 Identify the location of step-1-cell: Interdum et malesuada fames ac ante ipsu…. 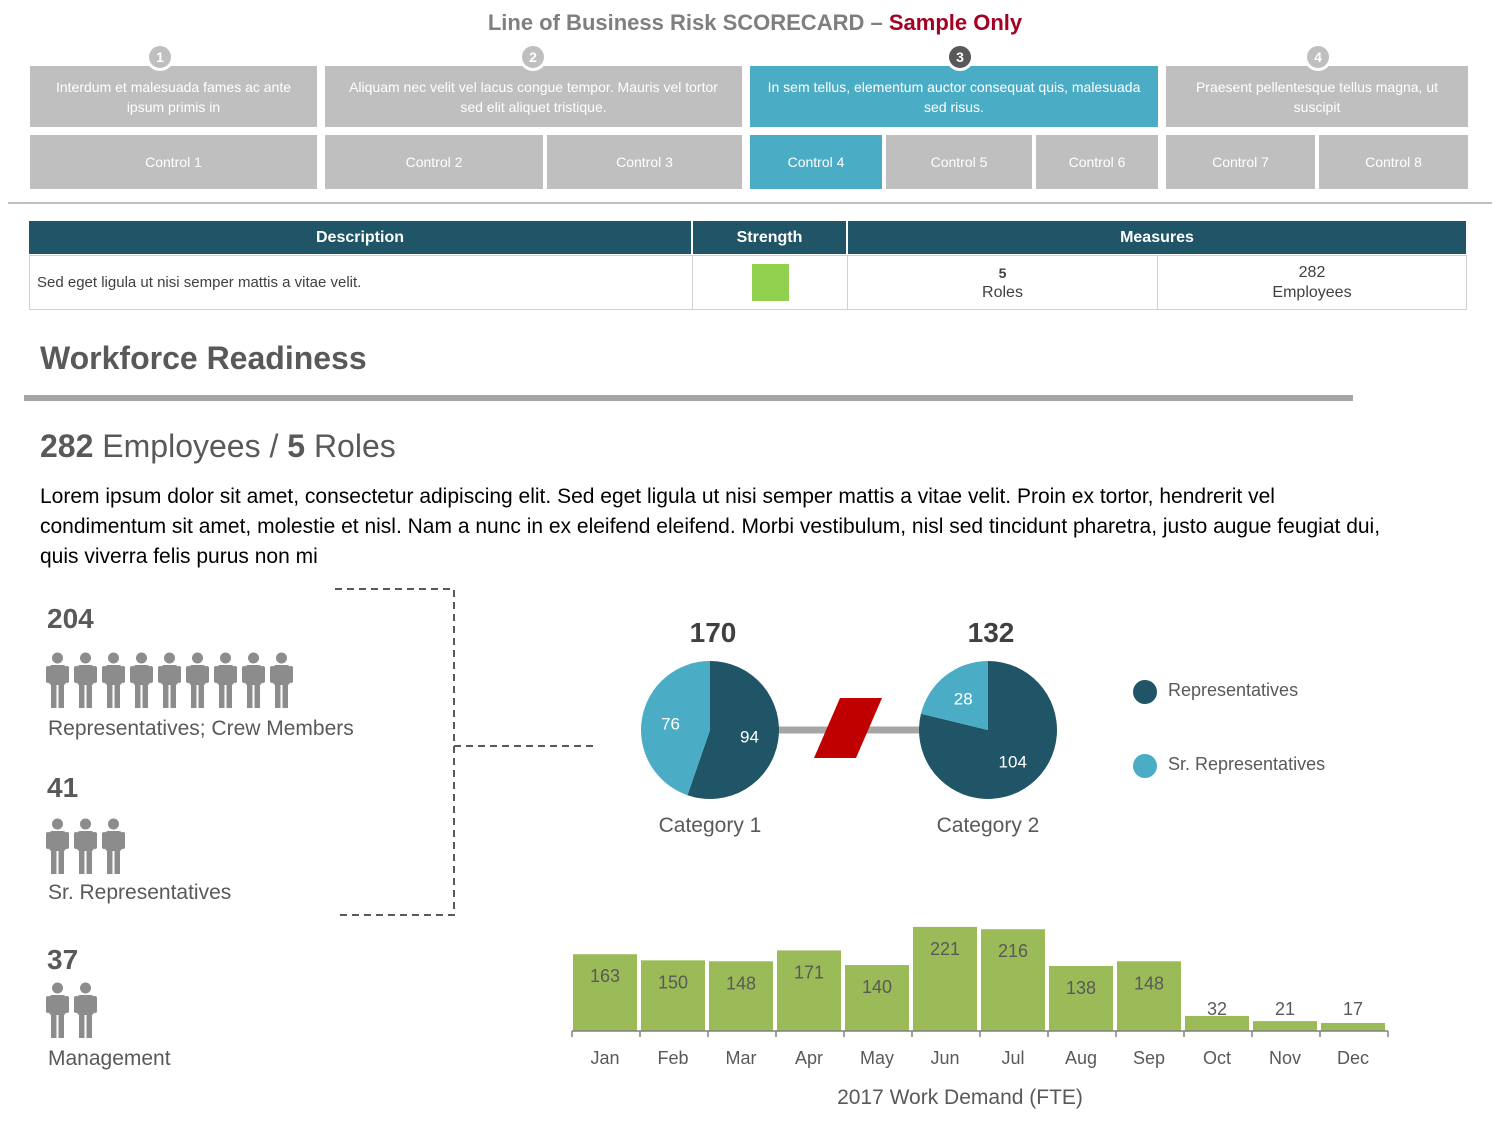
(173, 96).